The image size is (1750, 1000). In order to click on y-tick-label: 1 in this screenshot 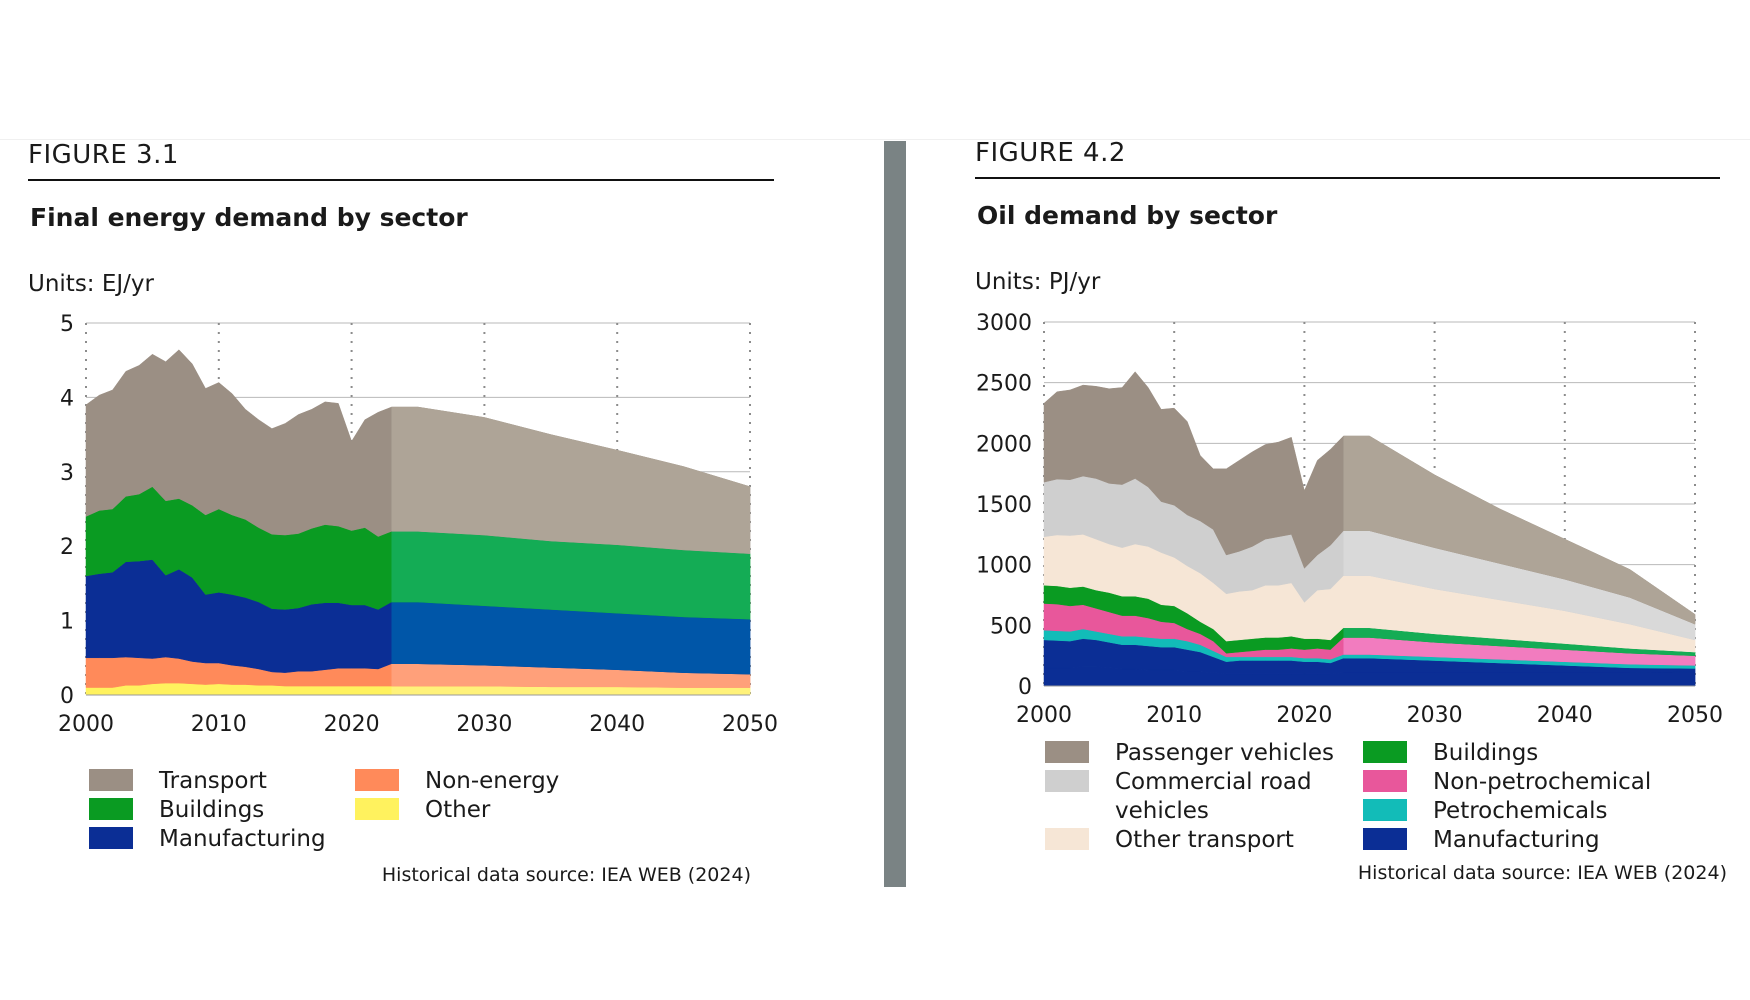, I will do `click(67, 622)`.